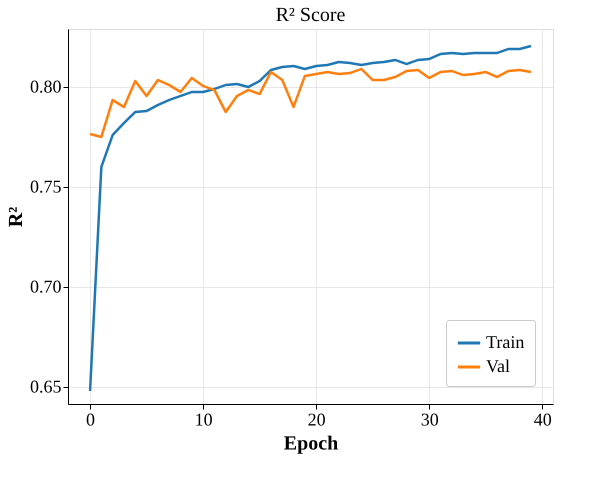  Describe the element at coordinates (46, 386) in the screenshot. I see `y-tick-label: 0.65` at that location.